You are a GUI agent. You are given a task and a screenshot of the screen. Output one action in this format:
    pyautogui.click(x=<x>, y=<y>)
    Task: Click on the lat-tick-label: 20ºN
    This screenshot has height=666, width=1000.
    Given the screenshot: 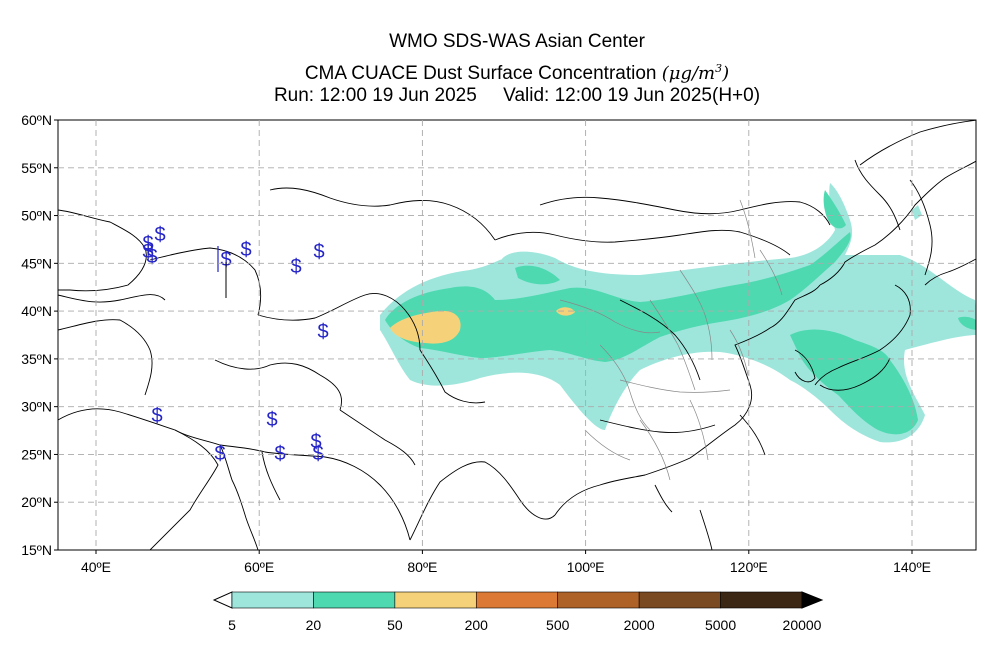 What is the action you would take?
    pyautogui.click(x=36, y=502)
    